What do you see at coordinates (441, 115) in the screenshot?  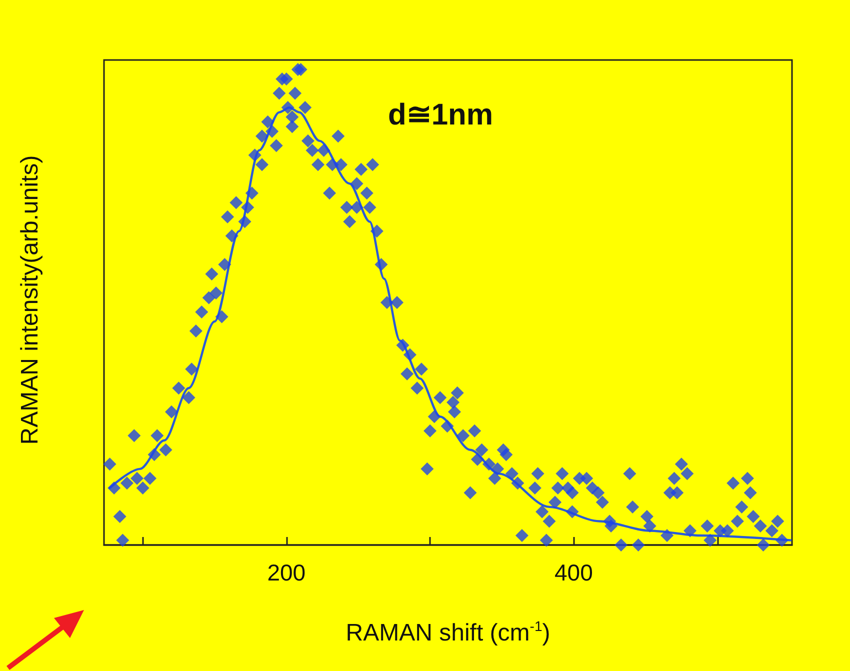 I see `annotation: d≅1nm` at bounding box center [441, 115].